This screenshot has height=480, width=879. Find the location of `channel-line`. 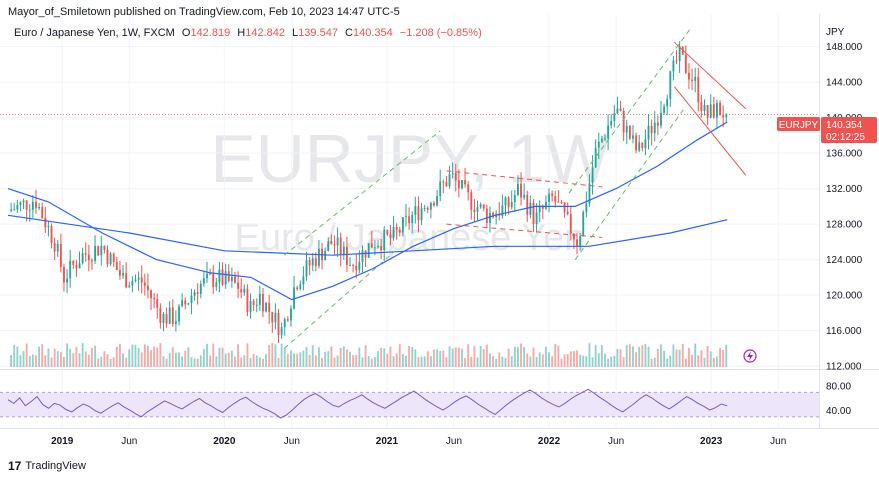

channel-line is located at coordinates (524, 230).